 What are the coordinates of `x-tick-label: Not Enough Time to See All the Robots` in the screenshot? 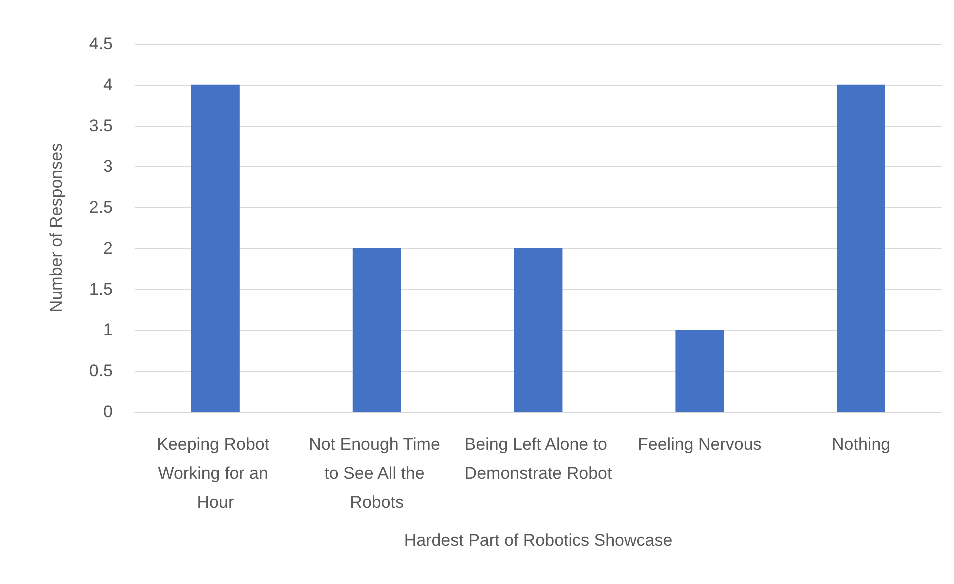 It's located at (377, 473).